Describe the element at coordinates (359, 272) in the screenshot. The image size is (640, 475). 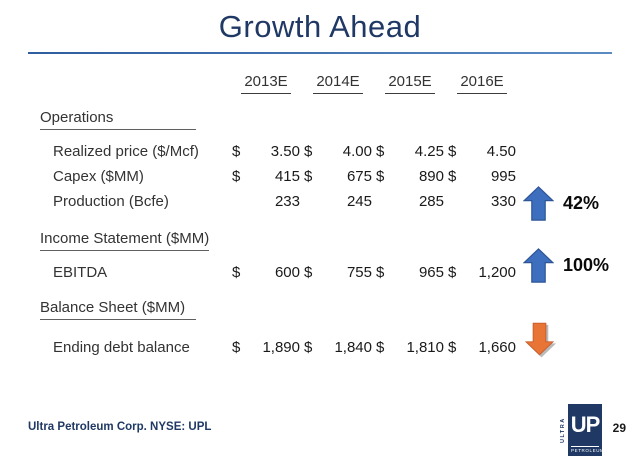
I see `cell-value: 755` at that location.